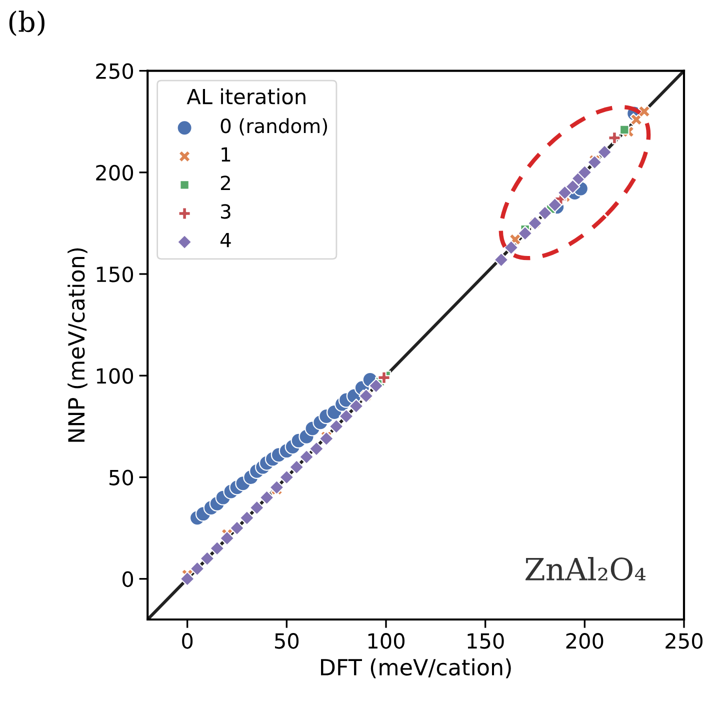 The image size is (720, 708). I want to click on x-tick-label: 200, so click(585, 641).